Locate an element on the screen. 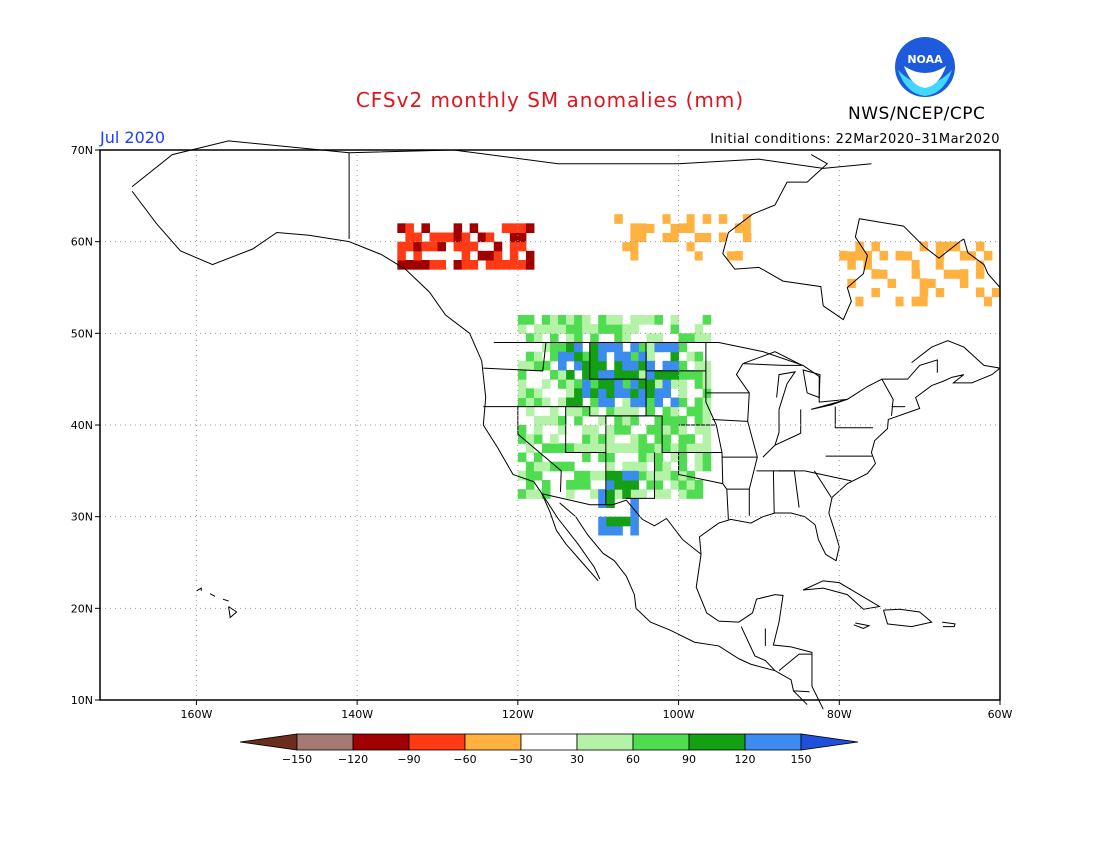 The height and width of the screenshot is (850, 1100). legend-label: −60 is located at coordinates (464, 759).